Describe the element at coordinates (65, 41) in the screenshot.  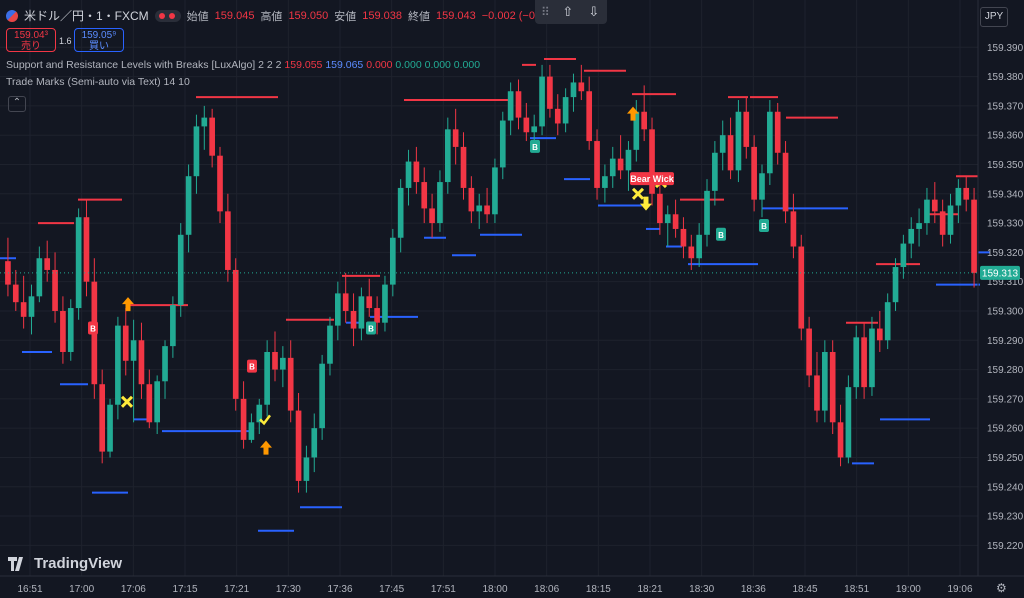
I see `spread-value: 1.6` at that location.